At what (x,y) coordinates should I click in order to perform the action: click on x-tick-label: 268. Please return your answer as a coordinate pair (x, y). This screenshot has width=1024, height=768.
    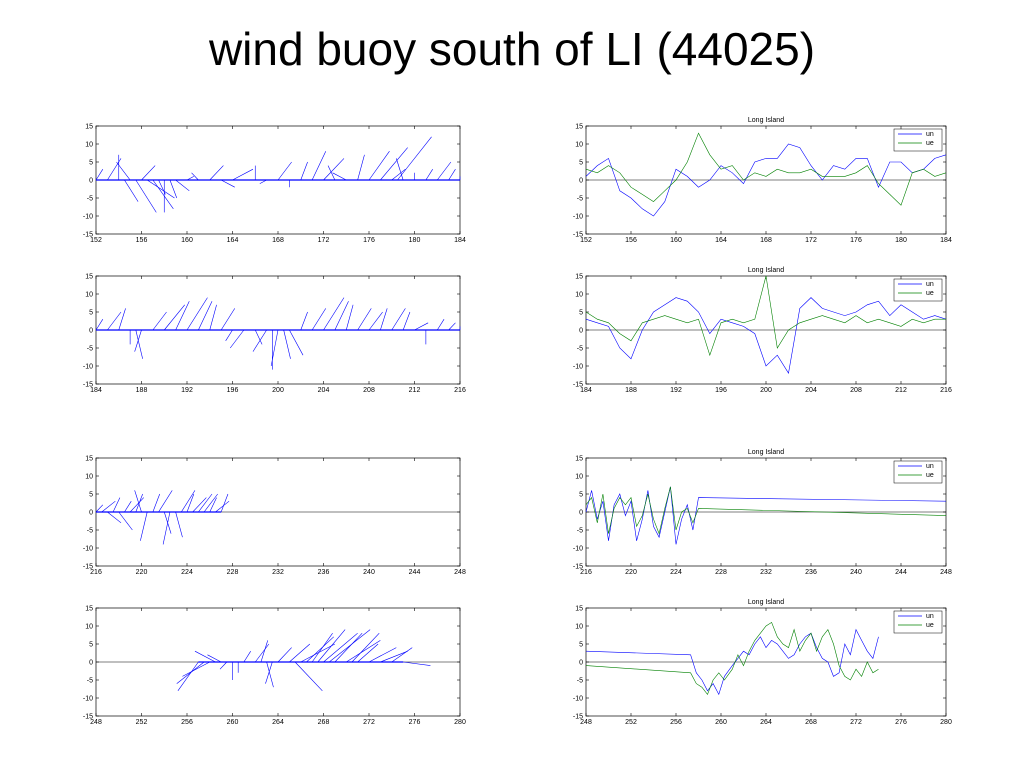
    Looking at the image, I should click on (811, 722).